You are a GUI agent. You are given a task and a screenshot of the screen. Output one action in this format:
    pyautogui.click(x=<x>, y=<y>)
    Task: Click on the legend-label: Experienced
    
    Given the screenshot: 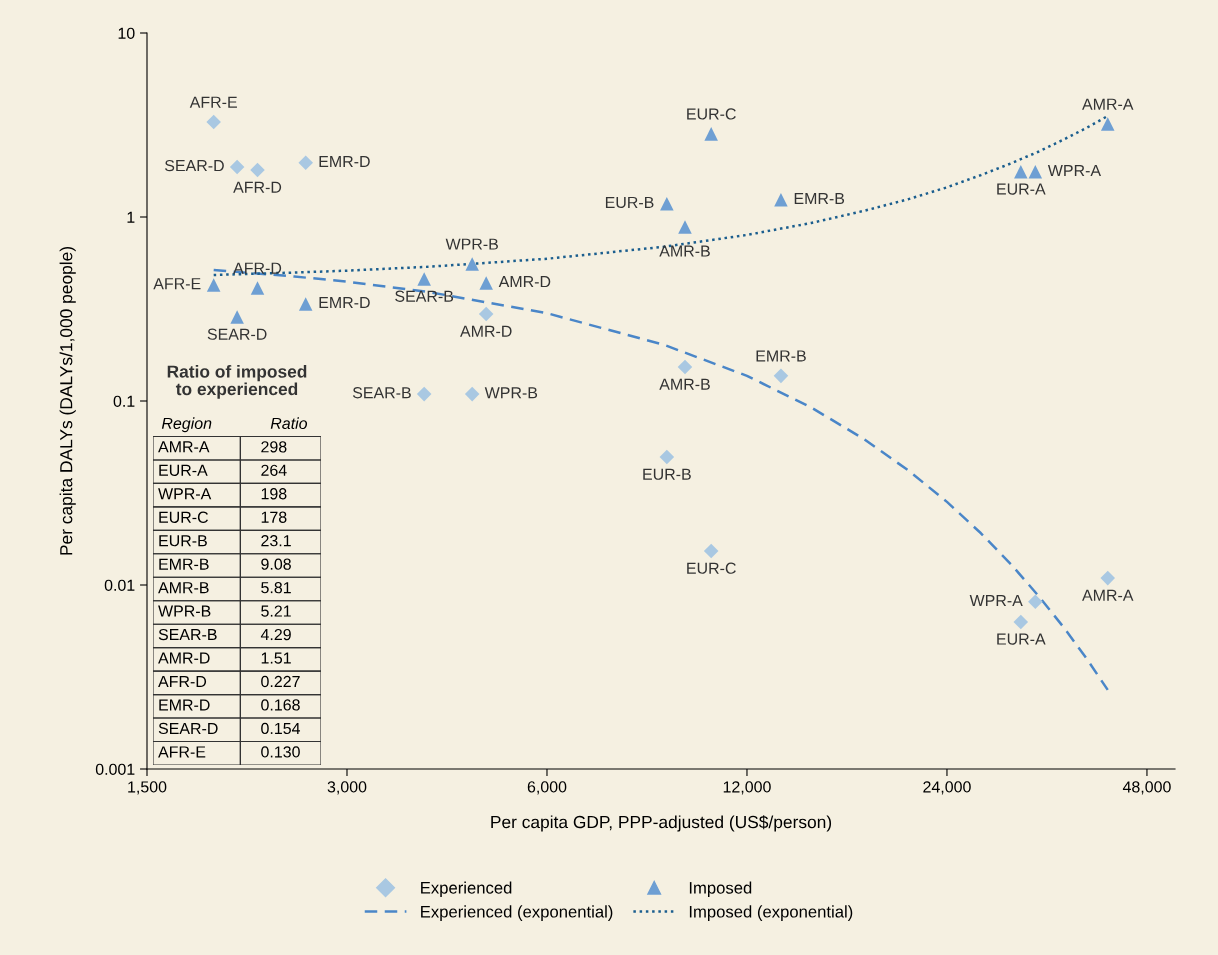 What is the action you would take?
    pyautogui.click(x=466, y=889)
    